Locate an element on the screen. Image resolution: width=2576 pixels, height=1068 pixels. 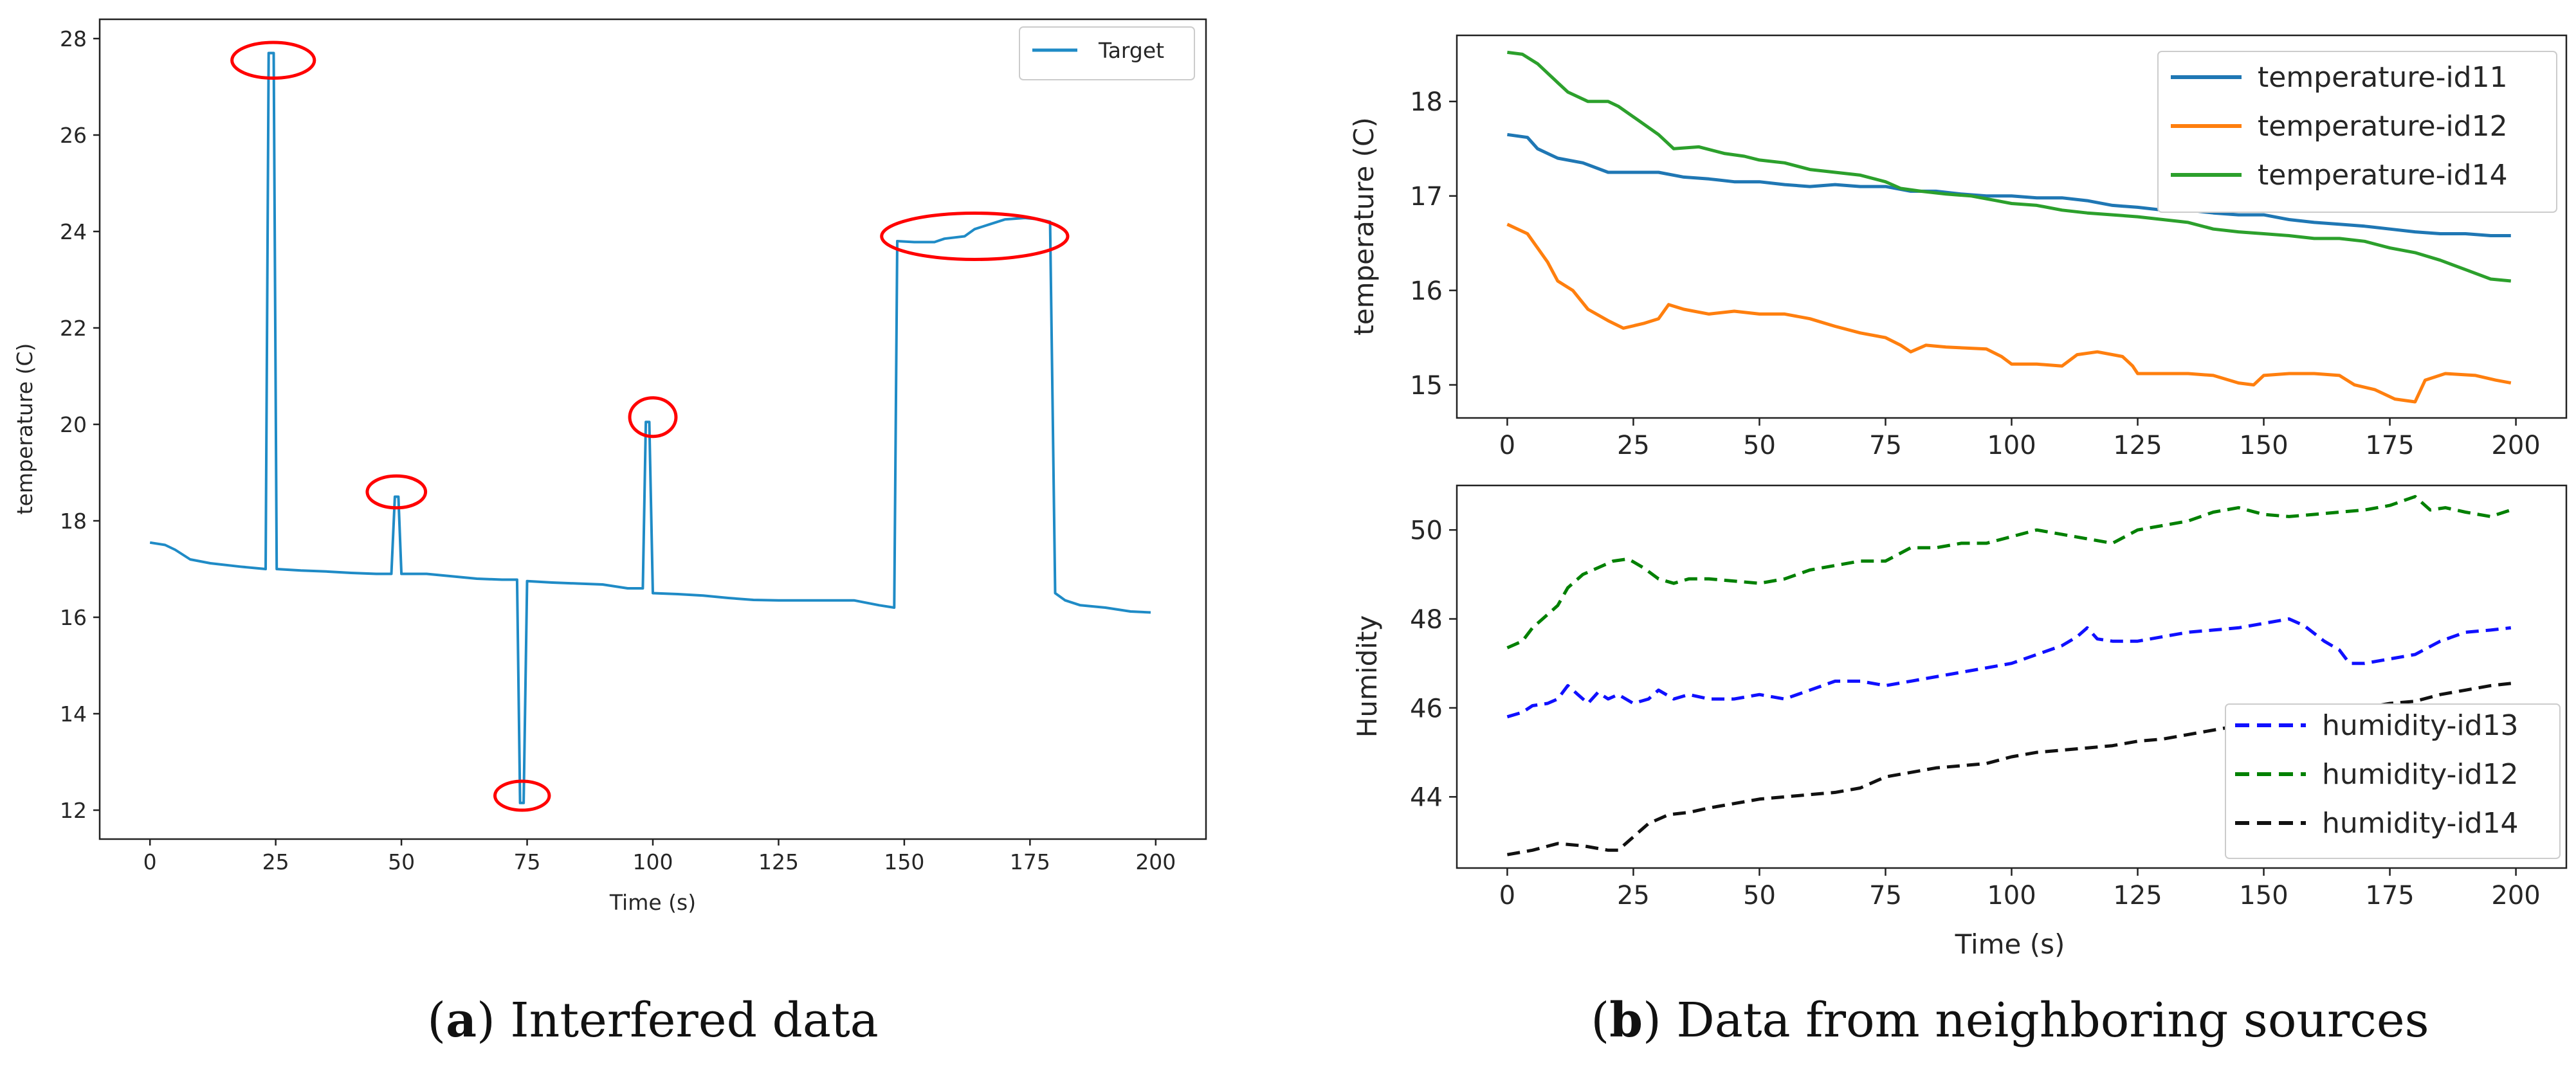
y-tick-label: 26 is located at coordinates (73, 135).